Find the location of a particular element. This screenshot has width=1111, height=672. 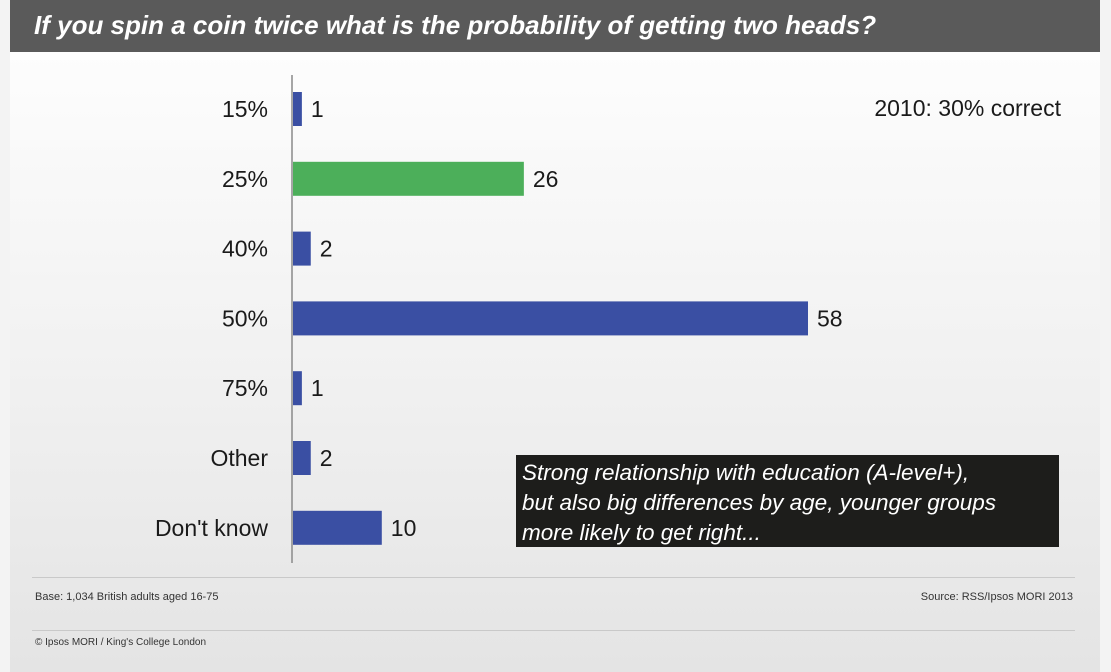

source-note: Source: RSS/Ipsos MORI 2013 is located at coordinates (996, 597).